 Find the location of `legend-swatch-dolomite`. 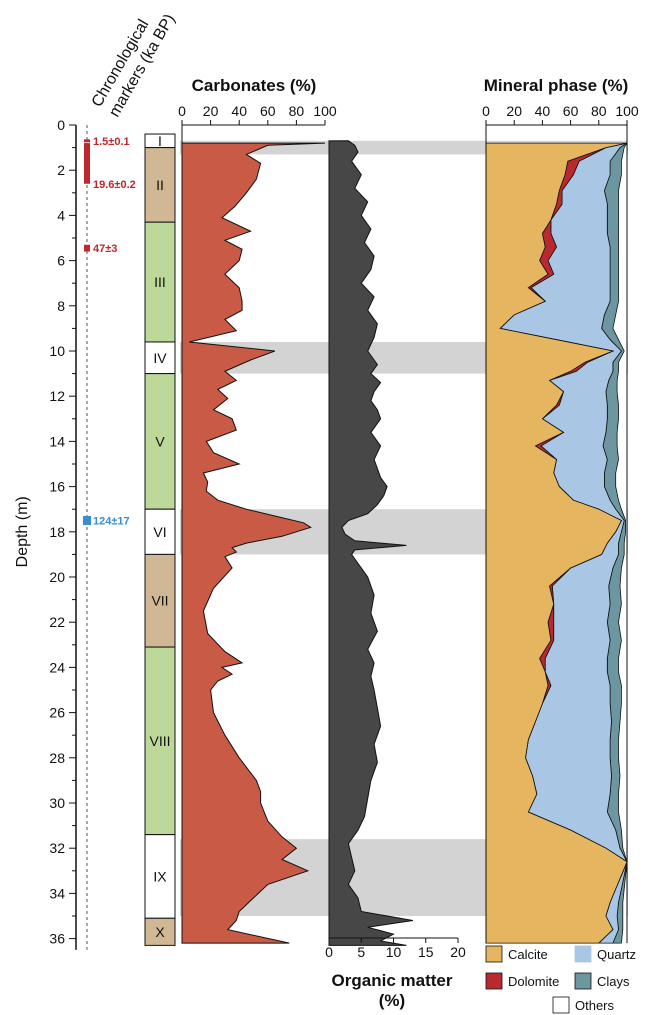

legend-swatch-dolomite is located at coordinates (494, 981).